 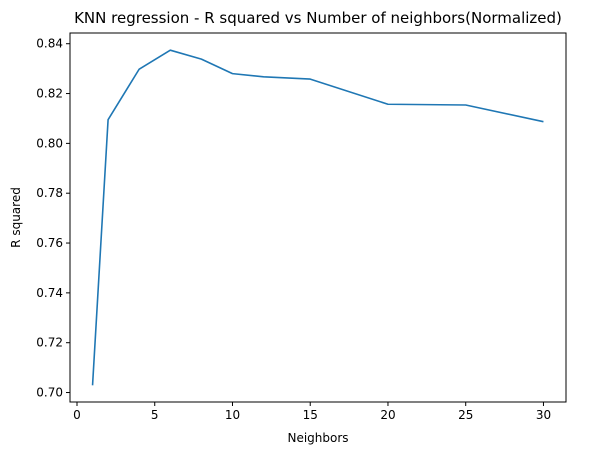 I want to click on x-tick-label: 30, so click(x=543, y=415).